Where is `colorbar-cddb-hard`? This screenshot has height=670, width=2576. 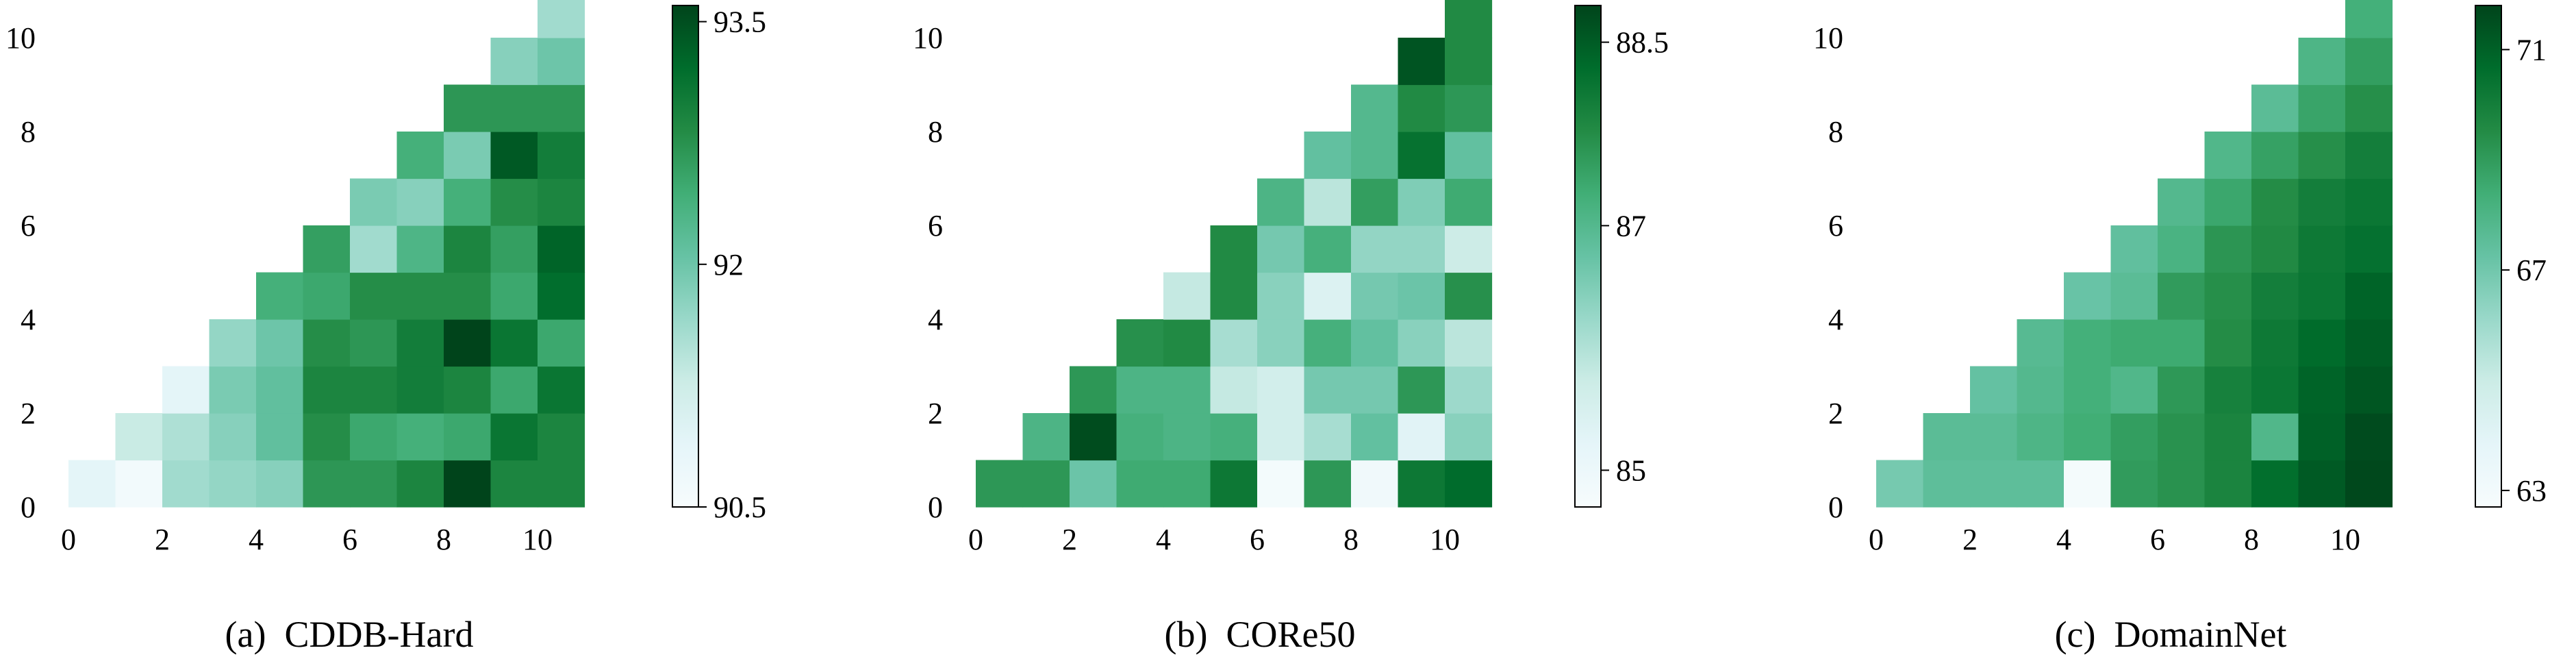
colorbar-cddb-hard is located at coordinates (685, 256).